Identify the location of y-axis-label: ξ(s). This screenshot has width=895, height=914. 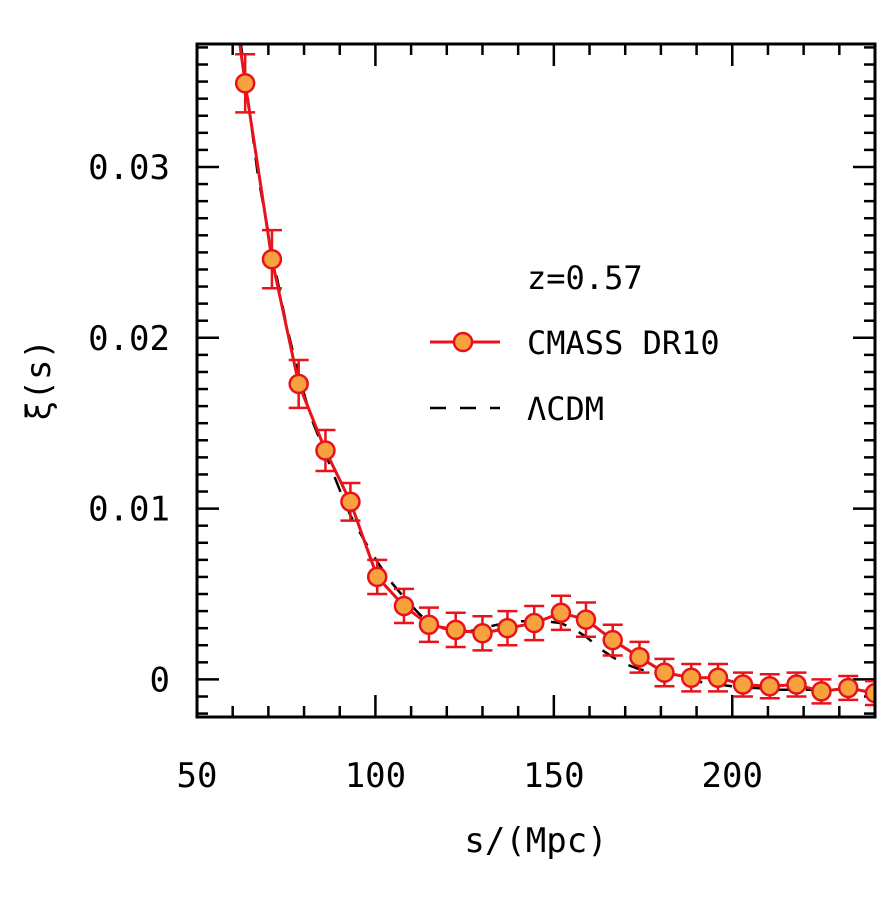
(39, 380).